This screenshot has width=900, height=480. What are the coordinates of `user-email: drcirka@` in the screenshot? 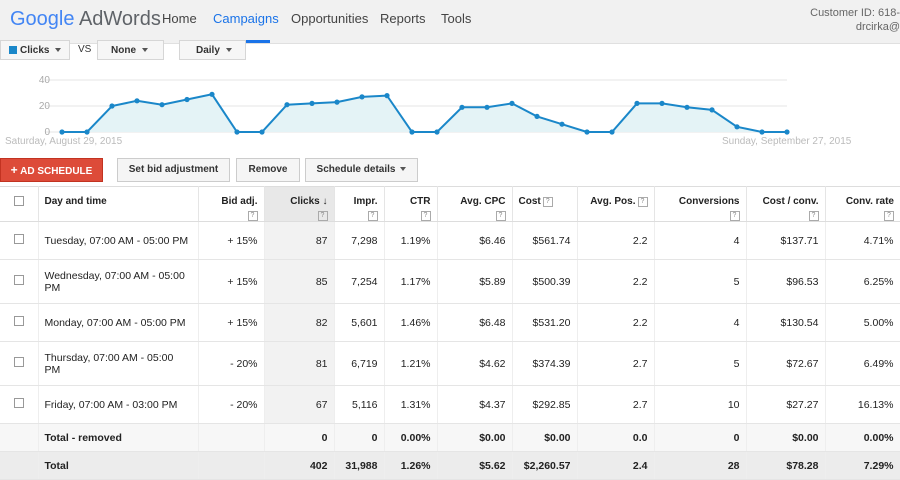 It's located at (877, 27).